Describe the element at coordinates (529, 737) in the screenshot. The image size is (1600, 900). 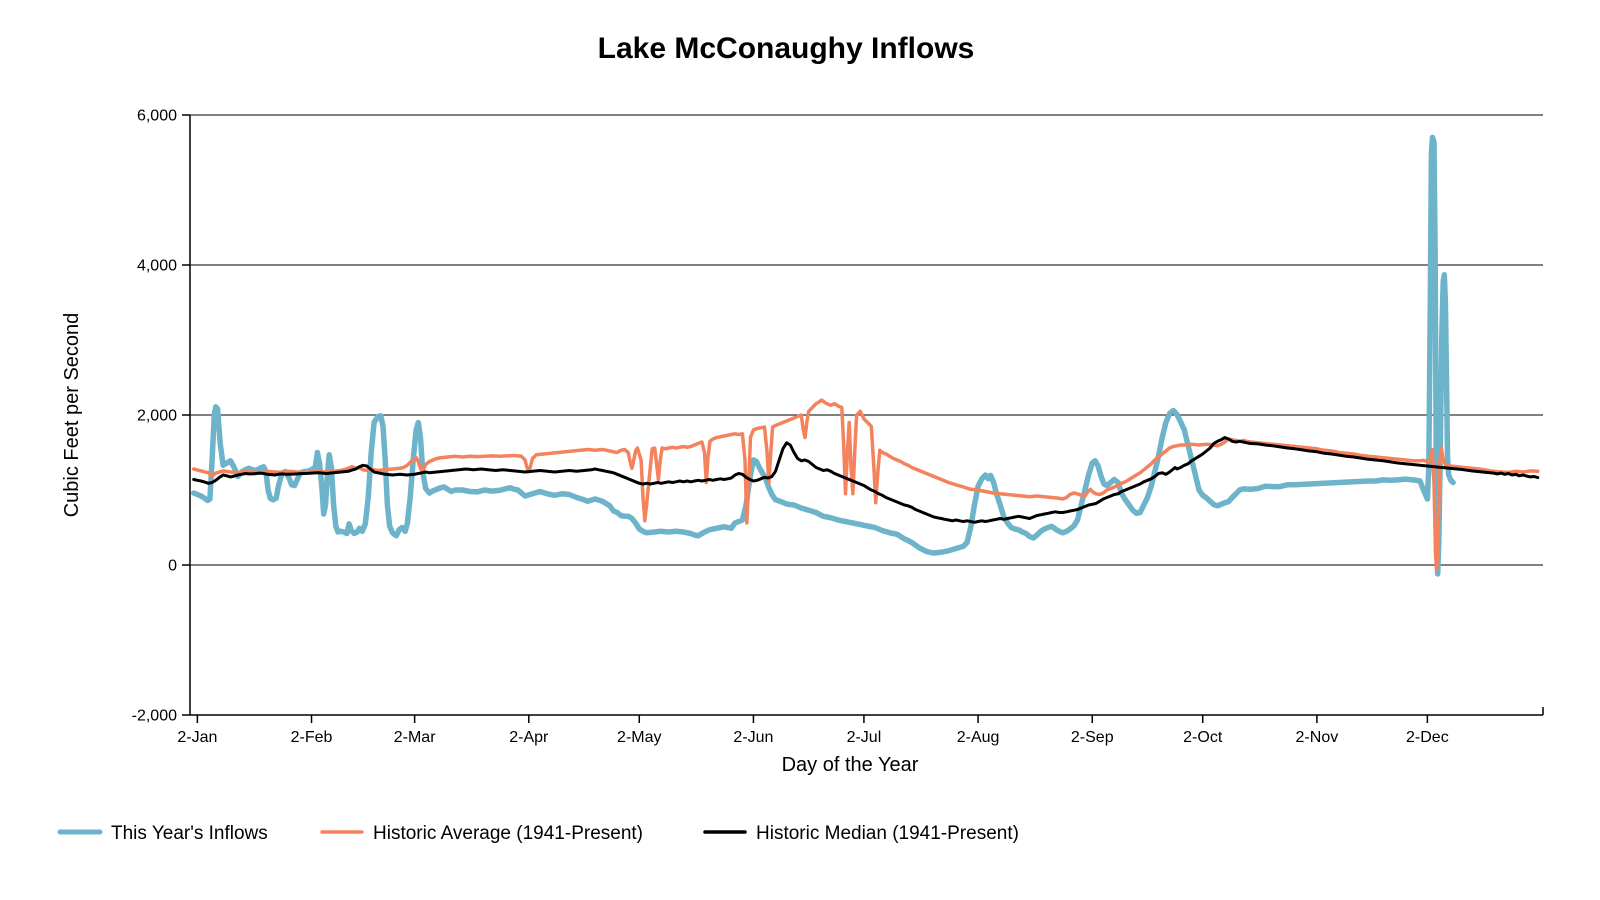
I see `x-tick-label: 2-Apr` at that location.